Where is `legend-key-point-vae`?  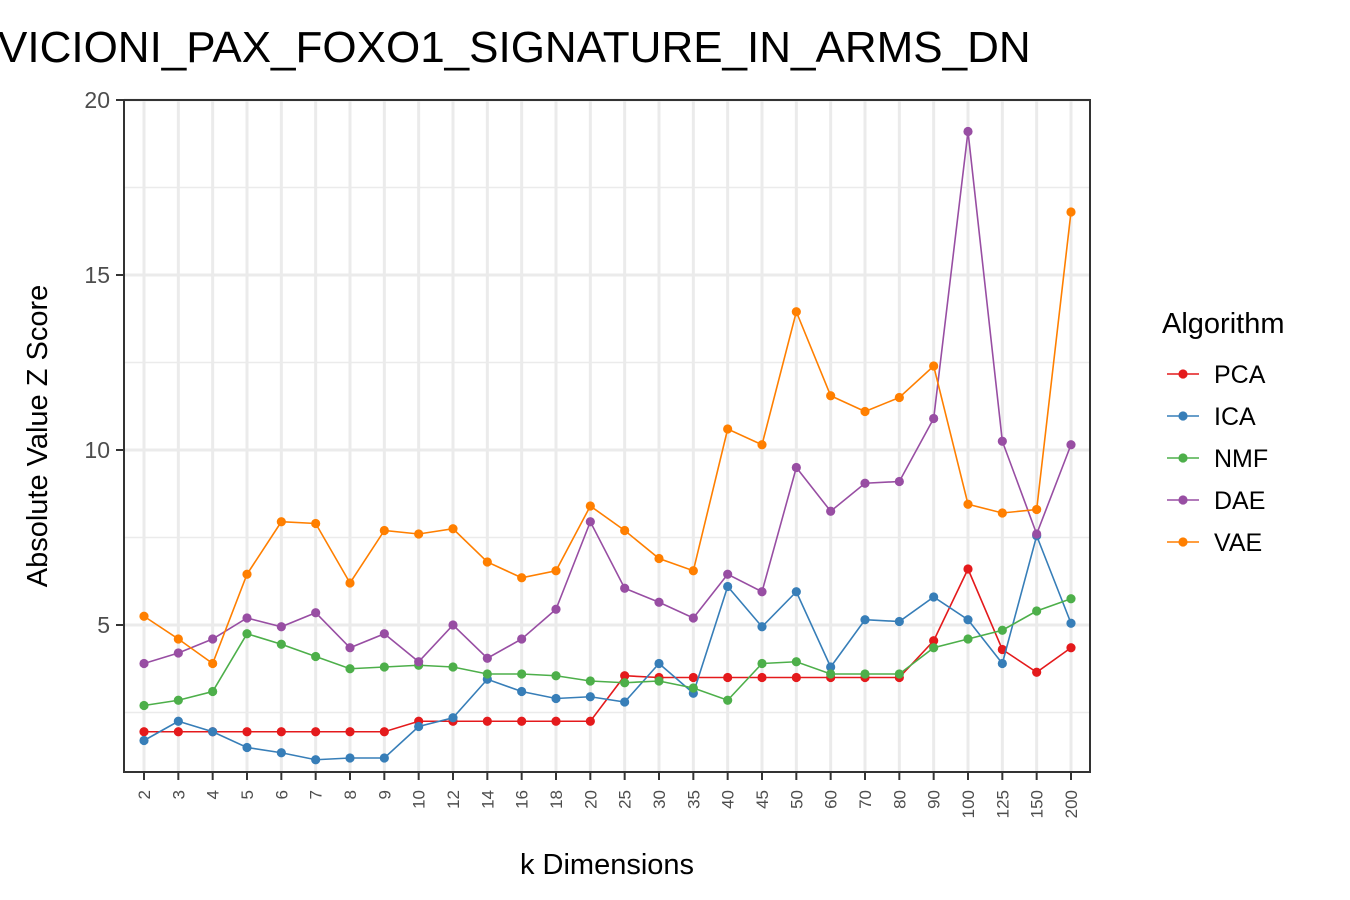 legend-key-point-vae is located at coordinates (1183, 542).